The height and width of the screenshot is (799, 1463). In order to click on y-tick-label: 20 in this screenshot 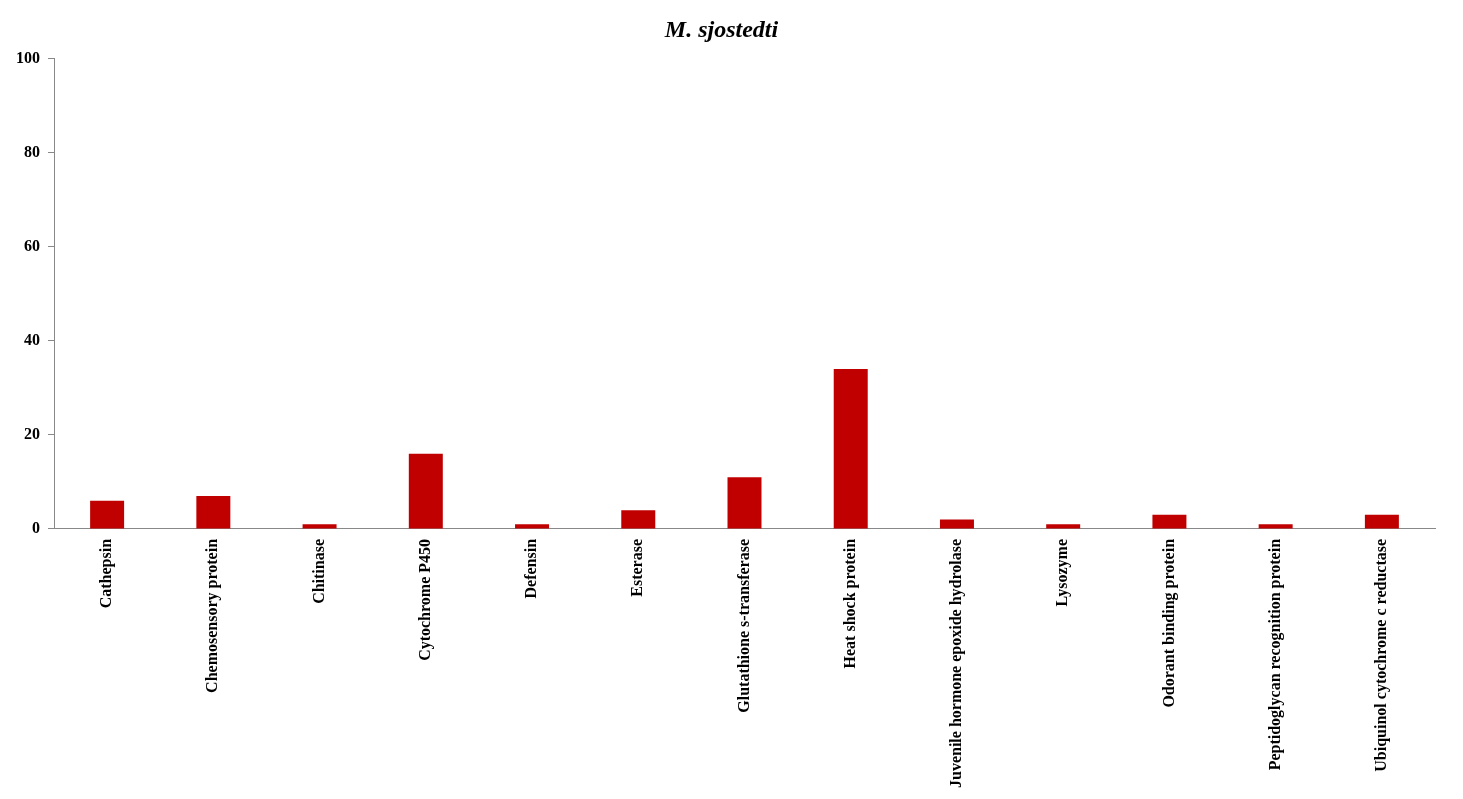, I will do `click(32, 434)`.